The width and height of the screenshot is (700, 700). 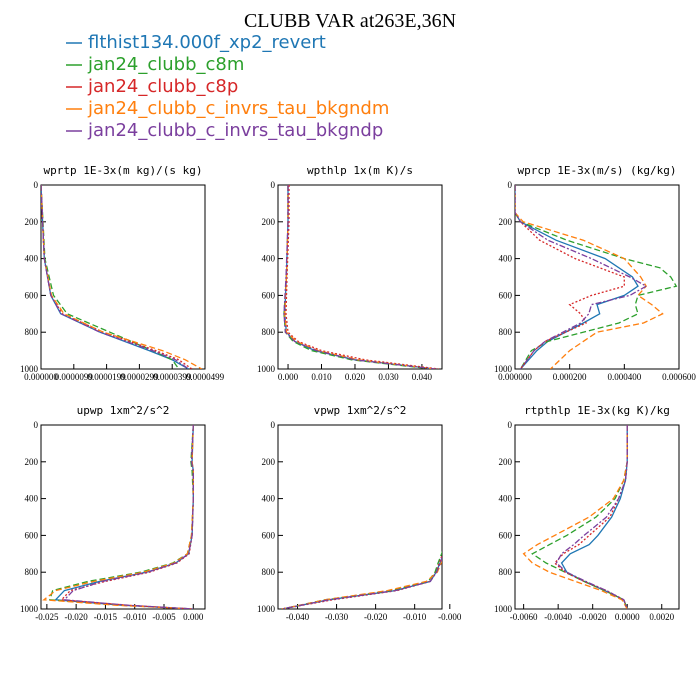 I want to click on panel-title: wpthlp 1x(m K)/s, so click(x=360, y=170).